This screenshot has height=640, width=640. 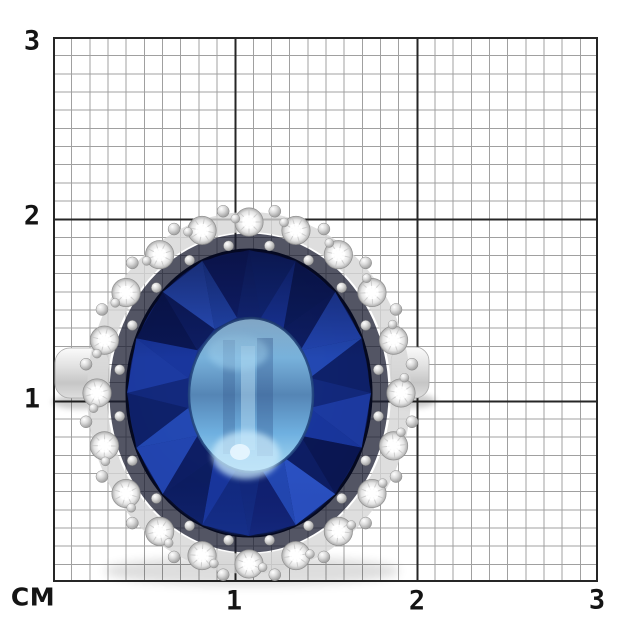 I want to click on x-axis-tick-2: 2, so click(x=417, y=601).